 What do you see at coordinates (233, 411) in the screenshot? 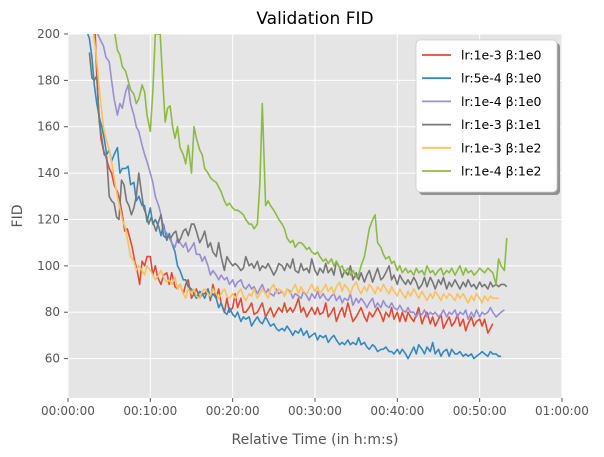
I see `x-tick-label: 00:20:00` at bounding box center [233, 411].